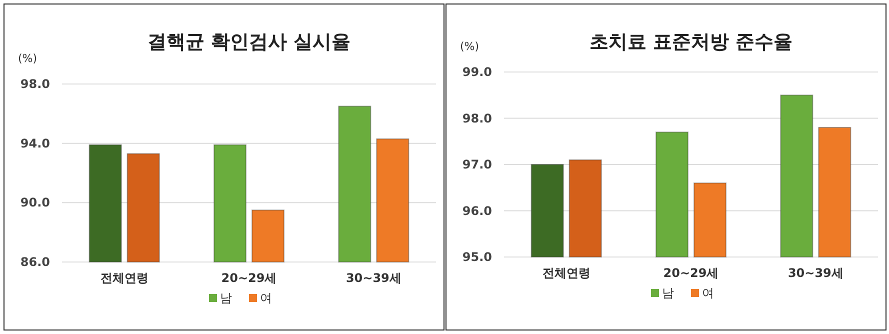 The image size is (889, 334). Describe the element at coordinates (477, 257) in the screenshot. I see `y-tick-label: 95.0` at that location.